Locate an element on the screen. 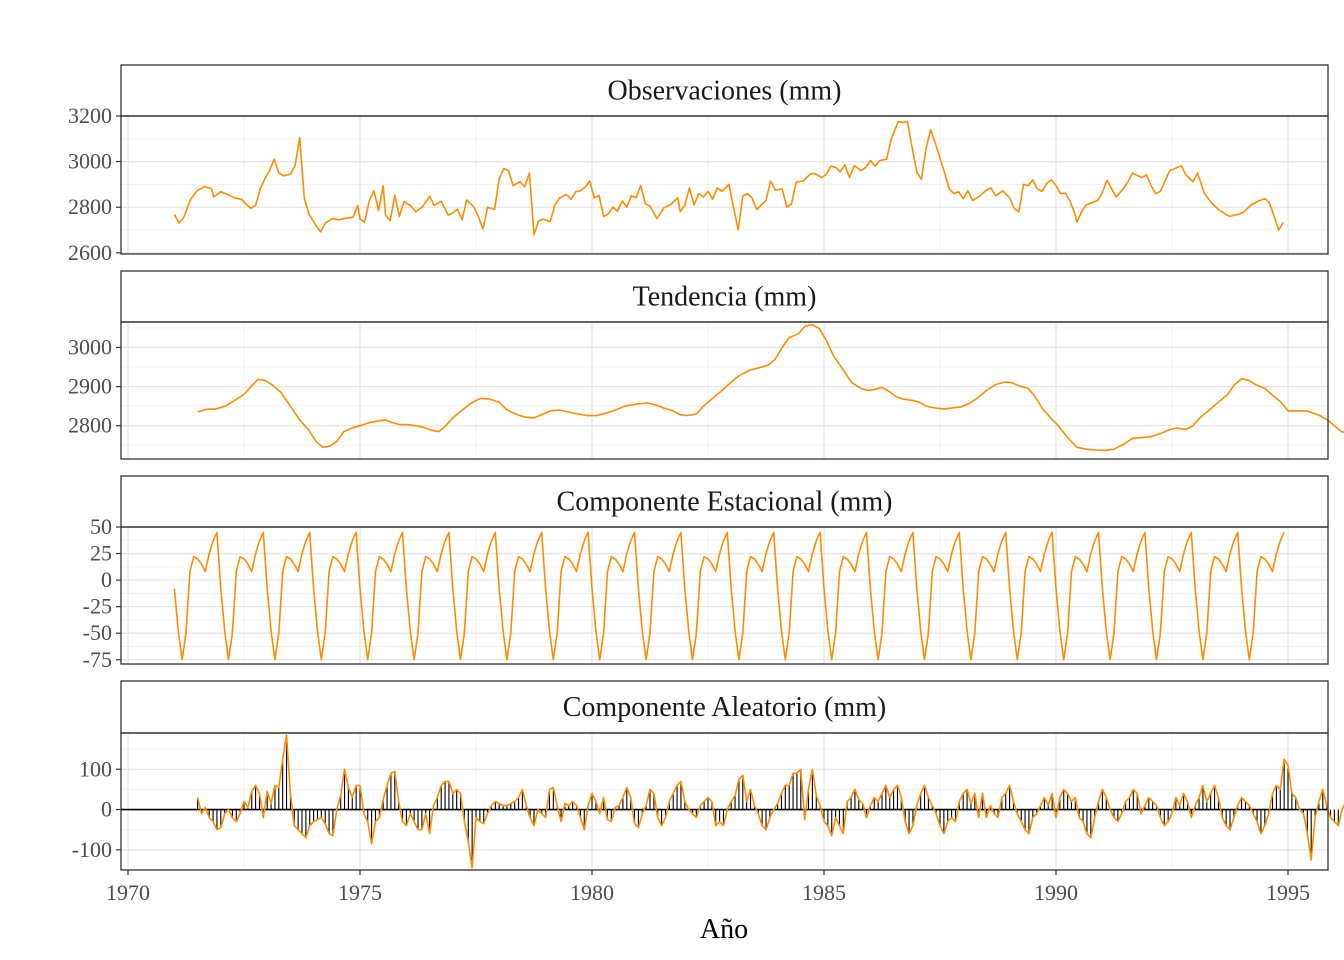  x-tick-label: 1980 is located at coordinates (592, 892).